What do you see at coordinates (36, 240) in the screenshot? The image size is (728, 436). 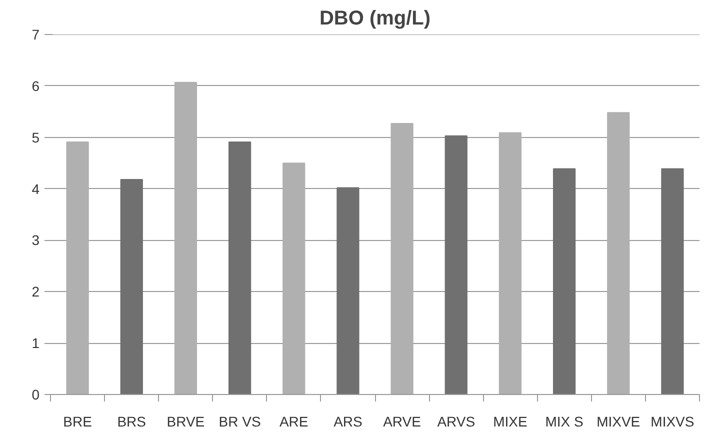 I see `y-tick-label: 3` at bounding box center [36, 240].